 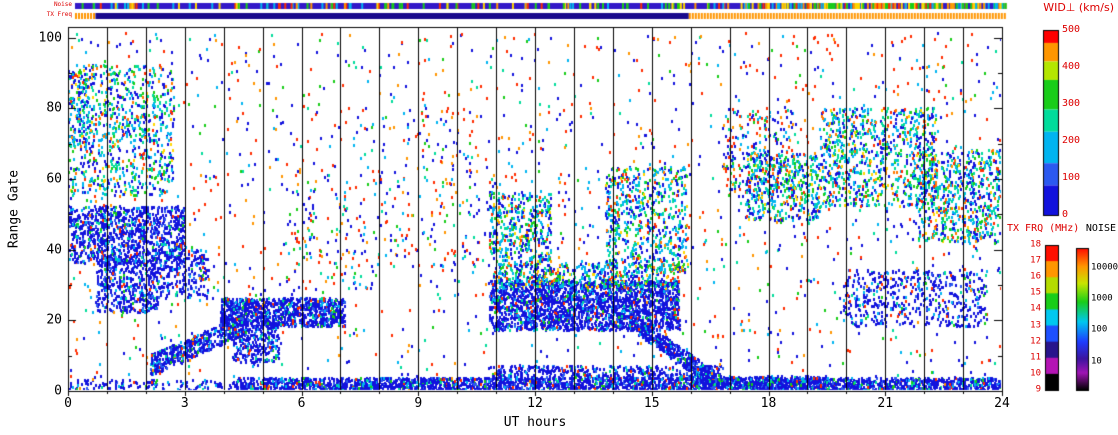 I want to click on txfrq-tick-label: 12, so click(x=1035, y=341).